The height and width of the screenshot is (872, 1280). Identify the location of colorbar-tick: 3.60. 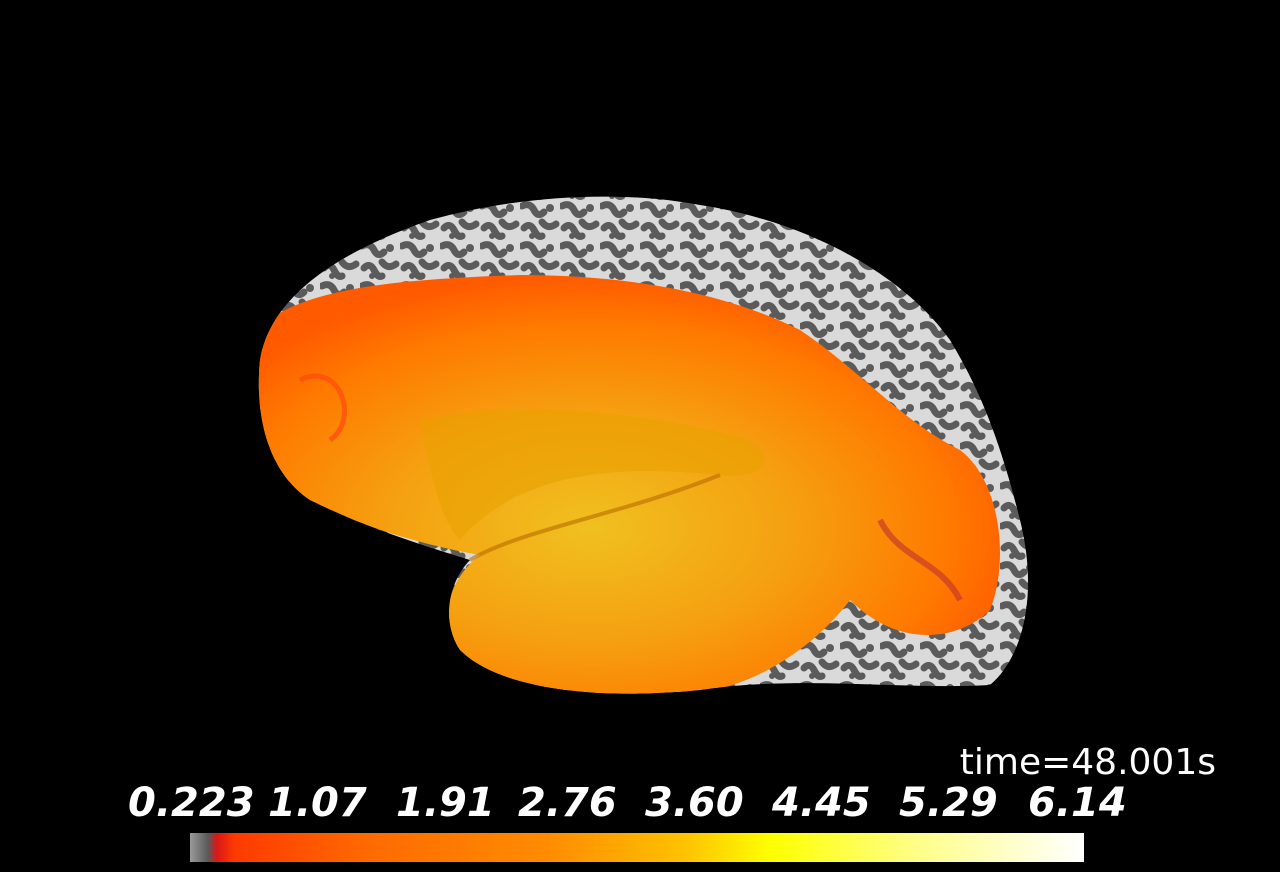
(694, 803).